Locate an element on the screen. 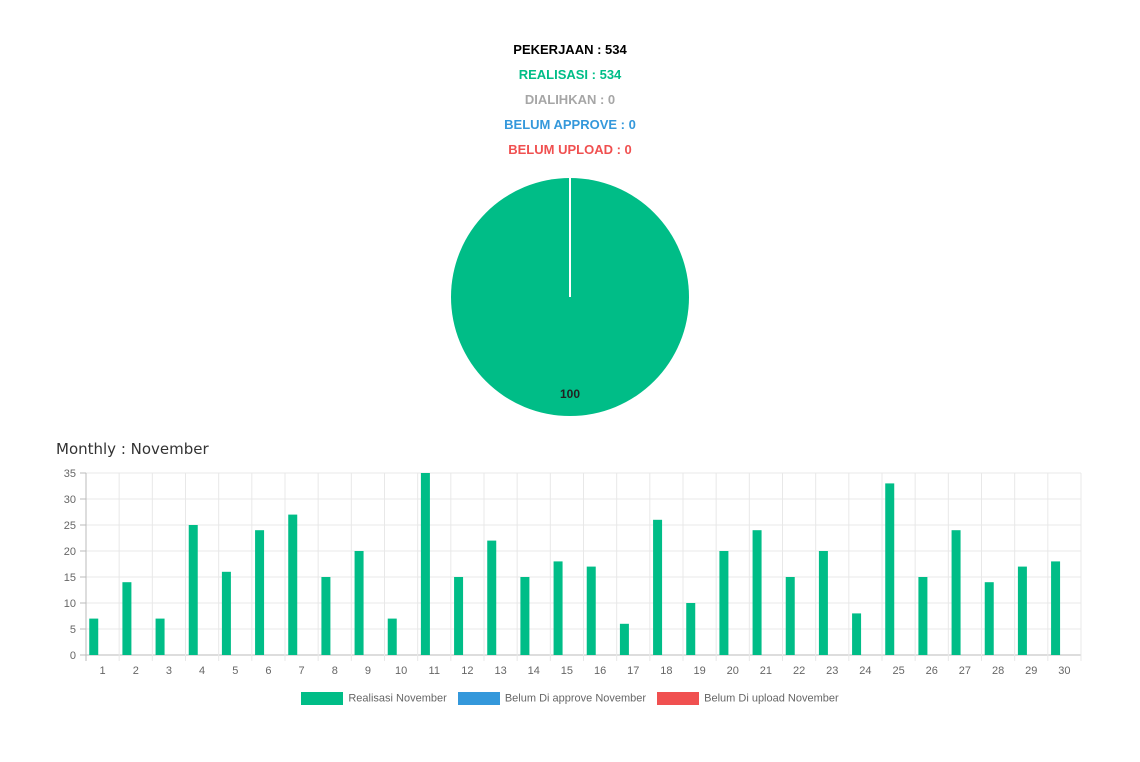 The image size is (1140, 762). y-tick-label: 30 is located at coordinates (70, 500).